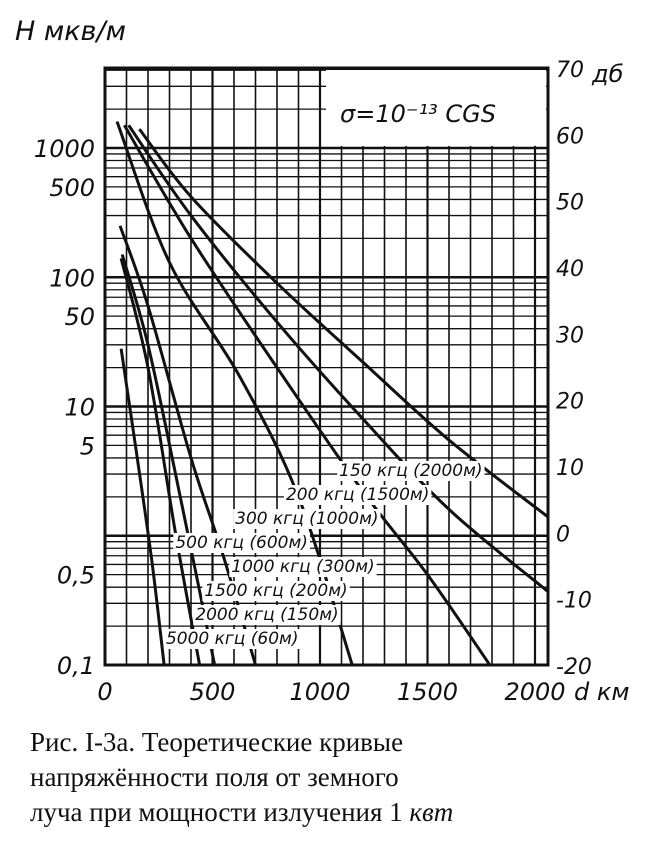  I want to click on x-tick-label: 0, so click(104, 692).